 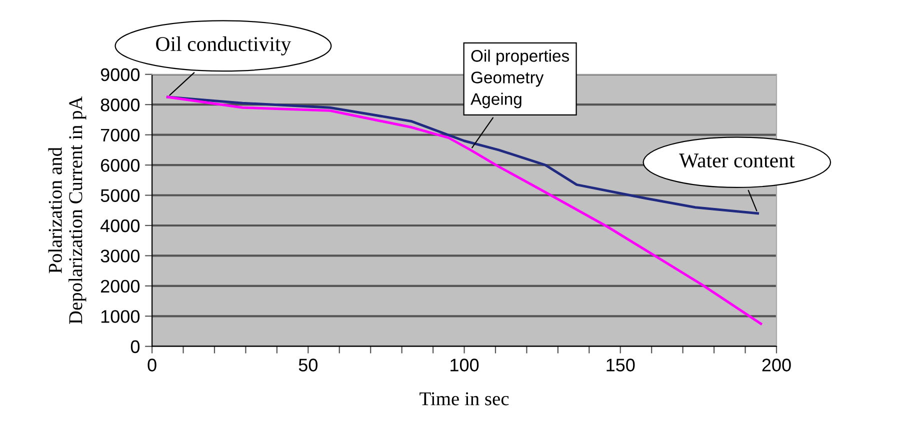 I want to click on x-tick-label: 50, so click(x=308, y=365).